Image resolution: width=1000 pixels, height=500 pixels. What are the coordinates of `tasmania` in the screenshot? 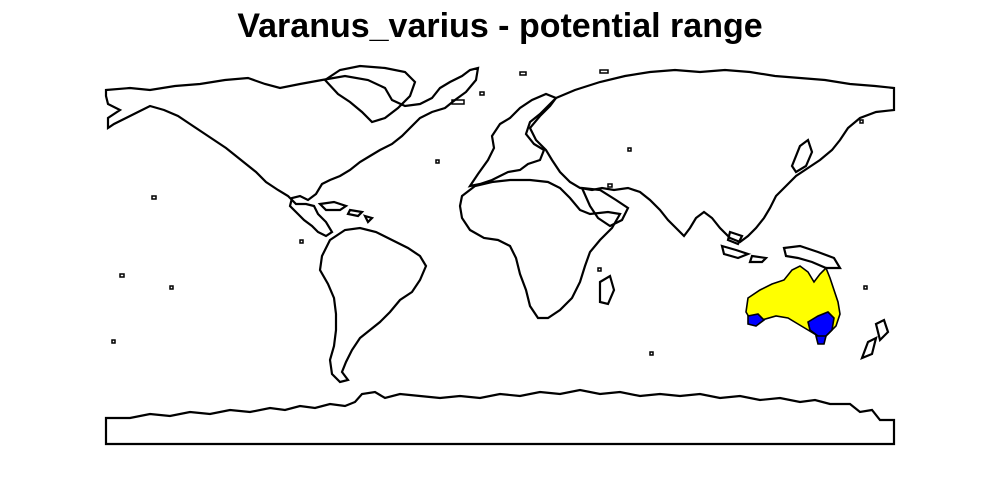 It's located at (821, 340).